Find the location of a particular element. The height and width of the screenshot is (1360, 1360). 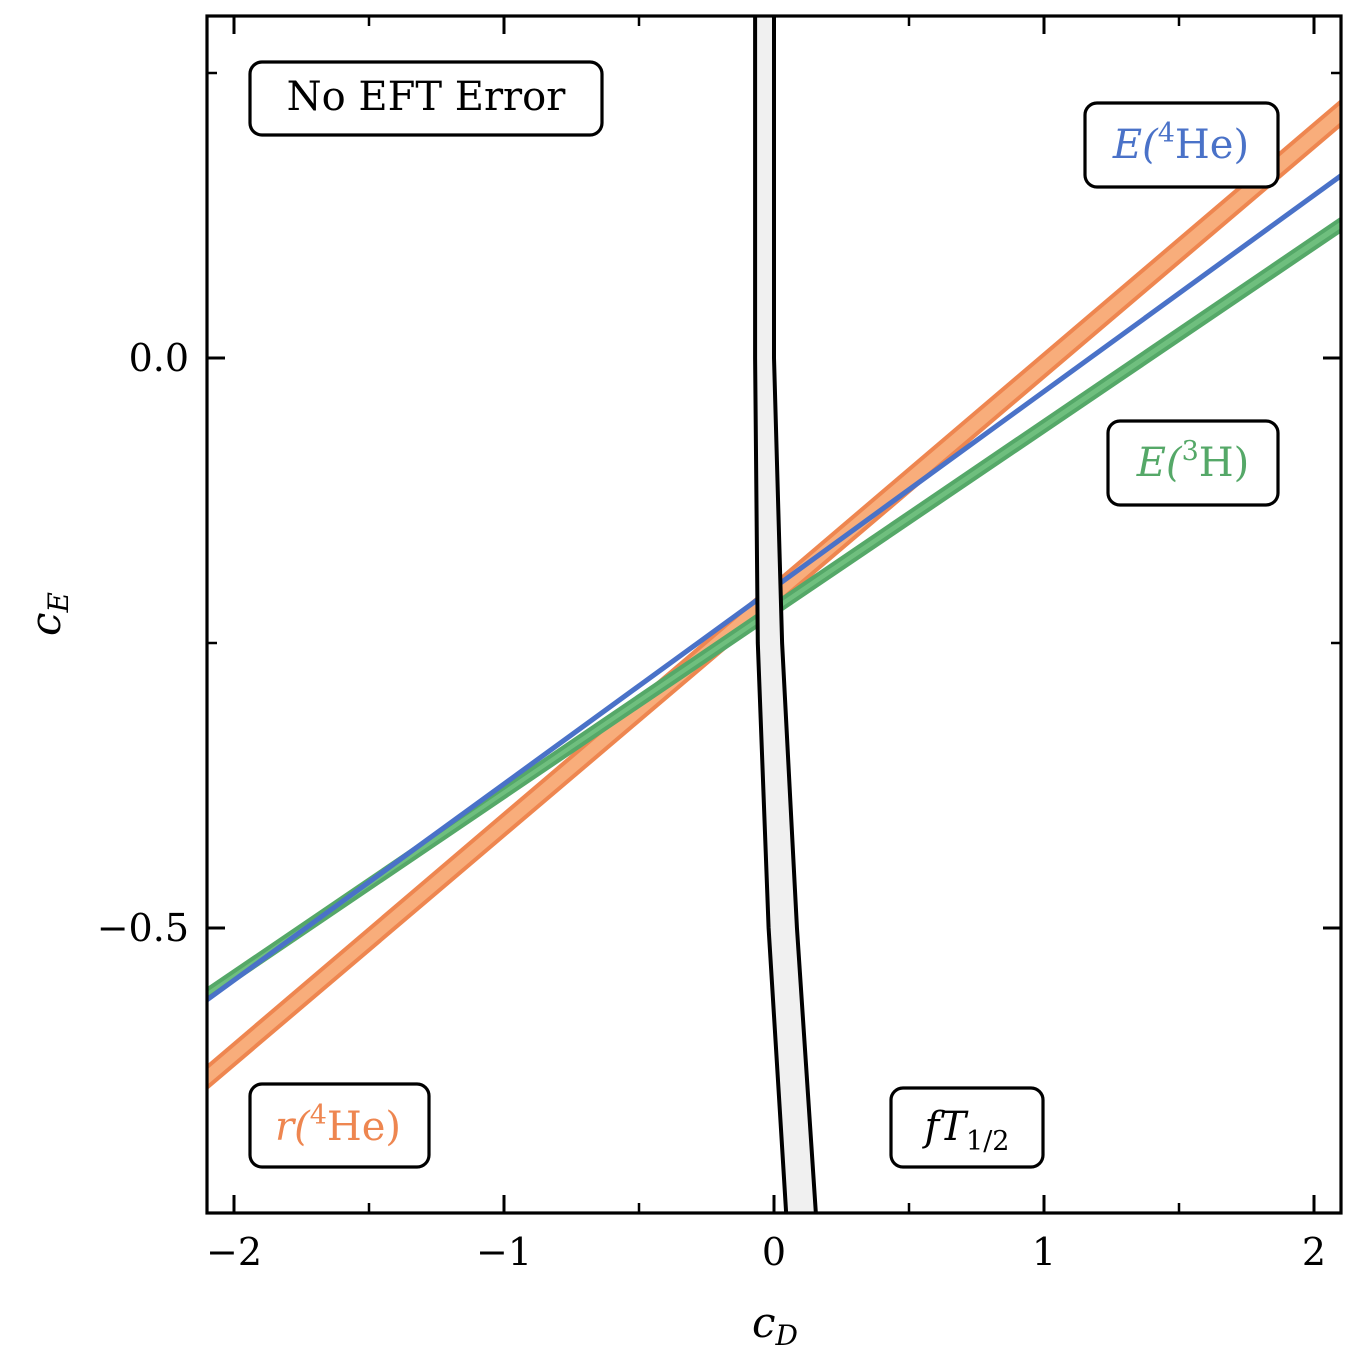

x-tick-label: −1 is located at coordinates (504, 1252).